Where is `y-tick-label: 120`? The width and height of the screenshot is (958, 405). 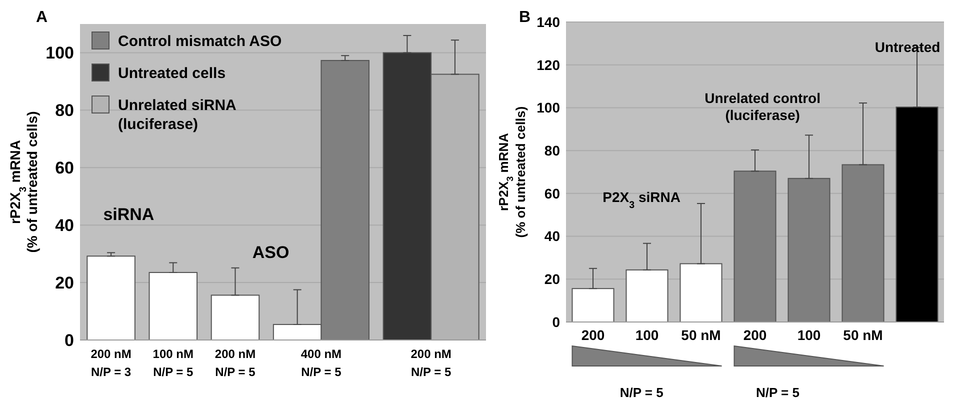
y-tick-label: 120 is located at coordinates (548, 64).